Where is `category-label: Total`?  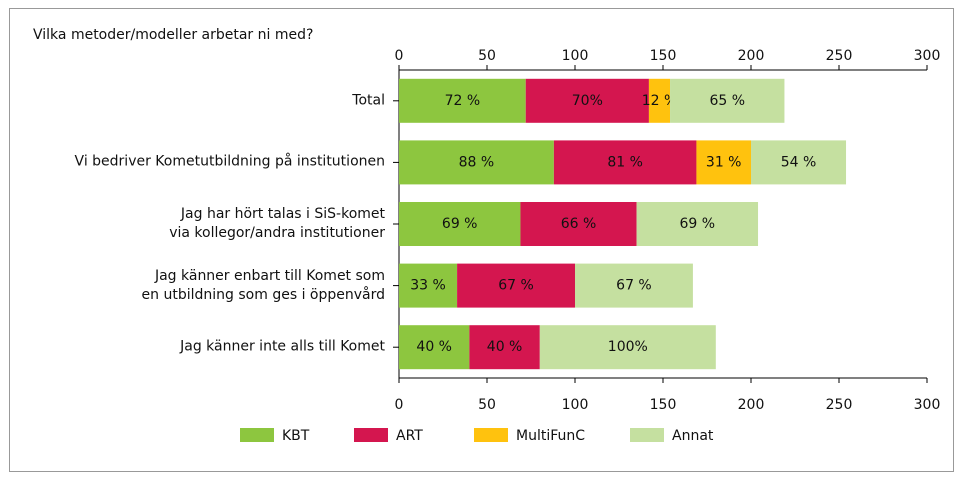
category-label: Total is located at coordinates (368, 100).